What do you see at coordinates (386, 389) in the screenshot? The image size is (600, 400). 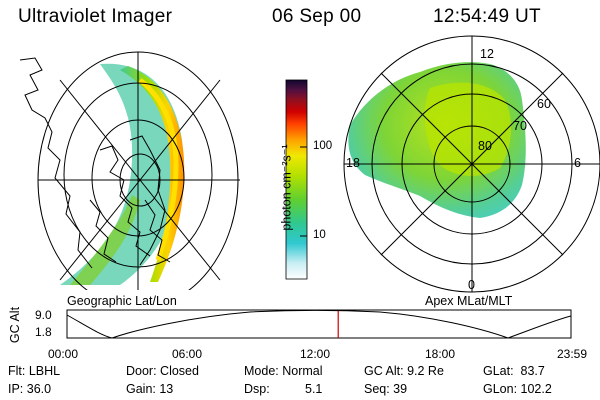 I see `info-seq: Seq: 39` at bounding box center [386, 389].